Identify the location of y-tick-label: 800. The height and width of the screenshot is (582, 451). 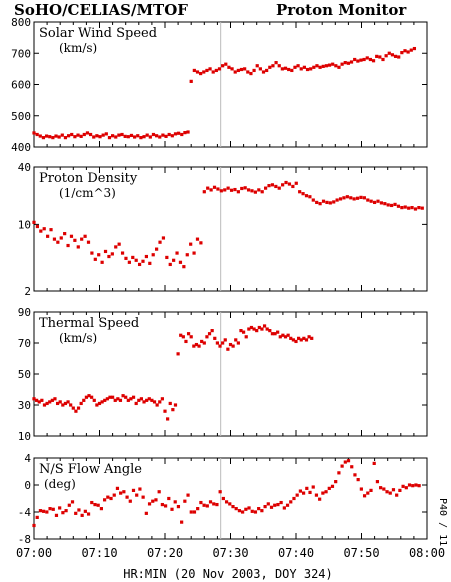
(21, 22).